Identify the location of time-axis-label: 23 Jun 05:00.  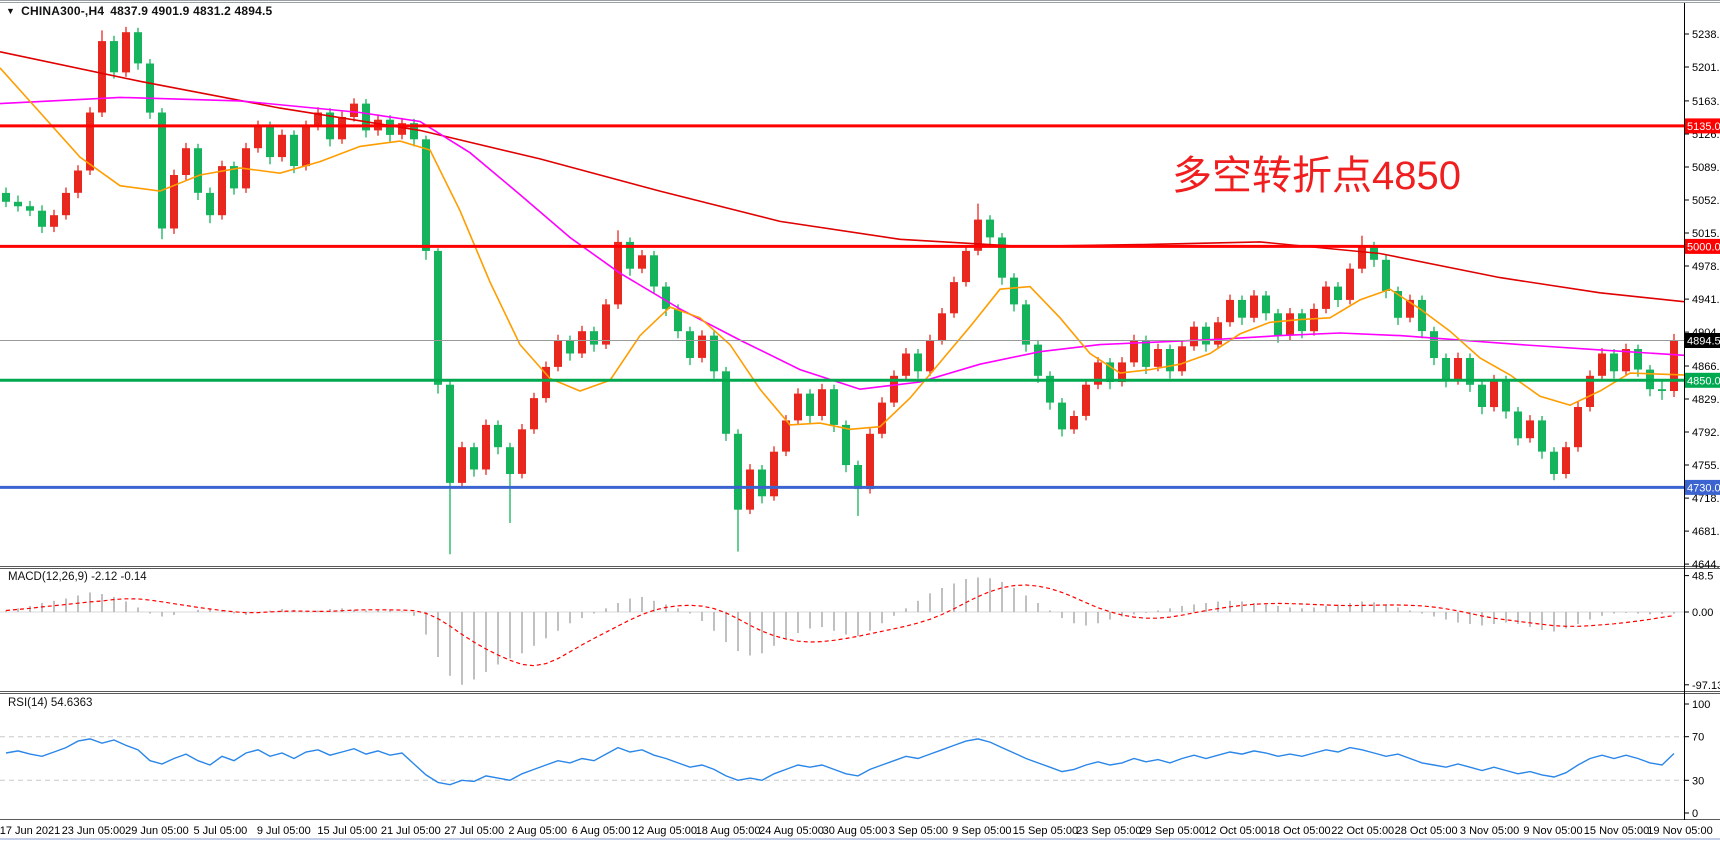
(94, 831).